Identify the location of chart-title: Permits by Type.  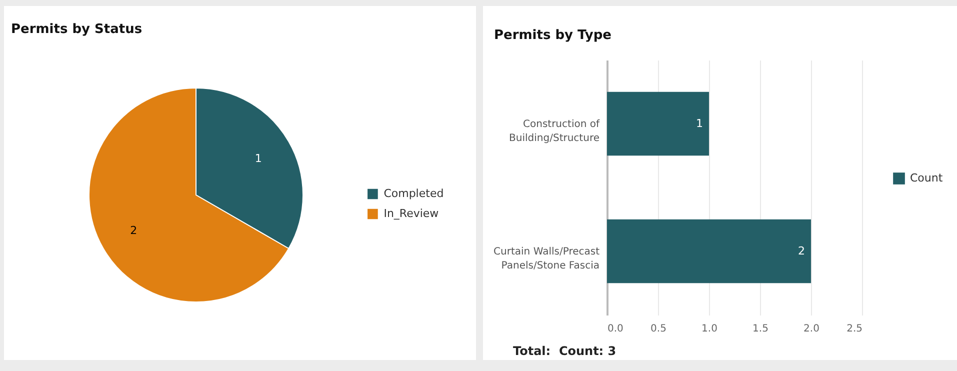
(553, 35).